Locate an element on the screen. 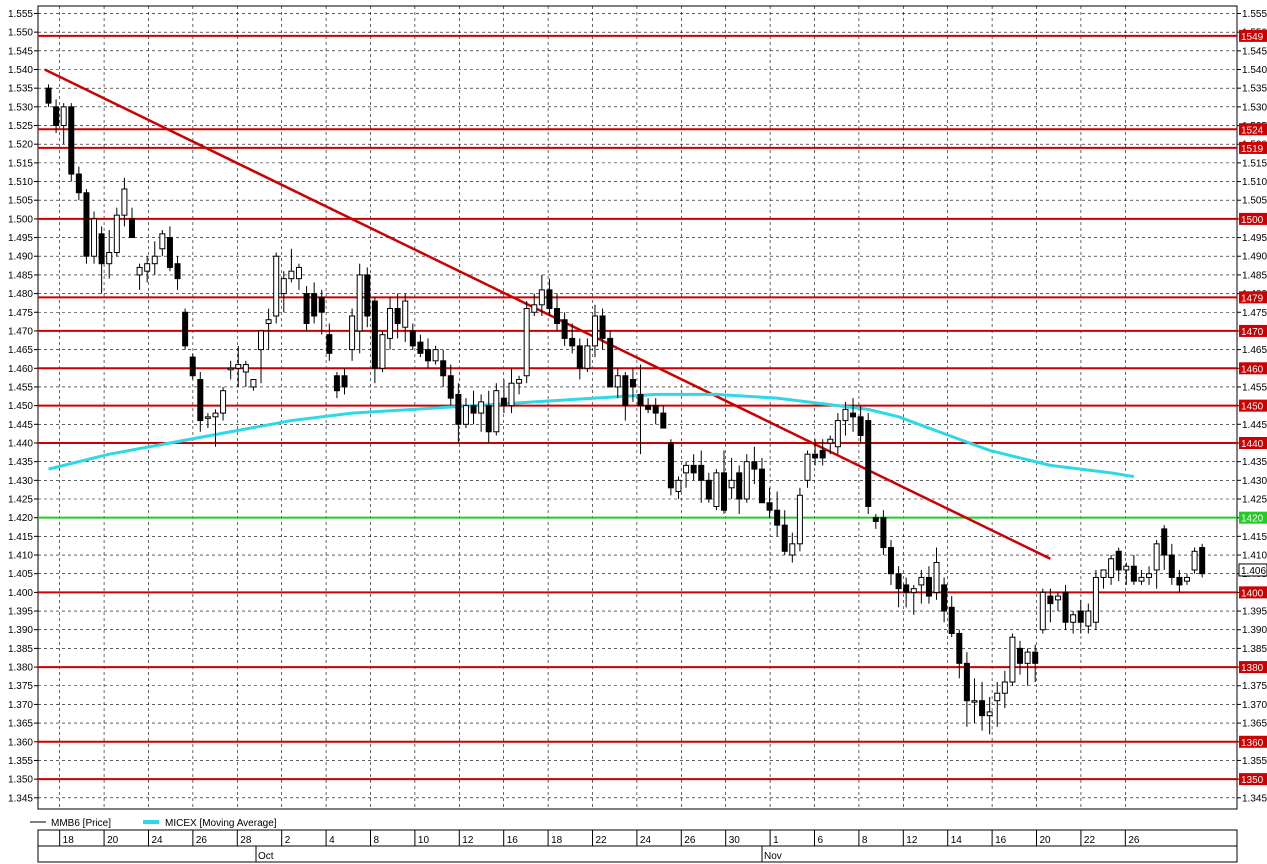 Image resolution: width=1267 pixels, height=864 pixels. y-tick-label-left: 1.360 is located at coordinates (20, 742).